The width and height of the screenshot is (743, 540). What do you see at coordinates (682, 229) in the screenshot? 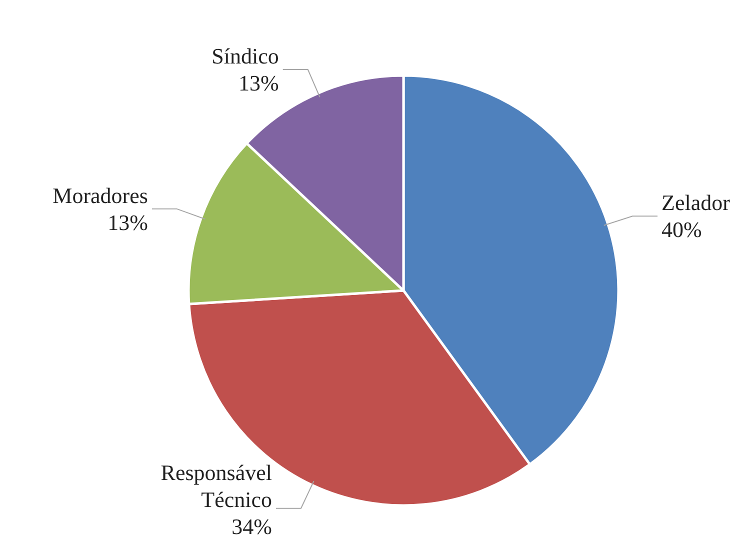
I see `data-label: 40%` at bounding box center [682, 229].